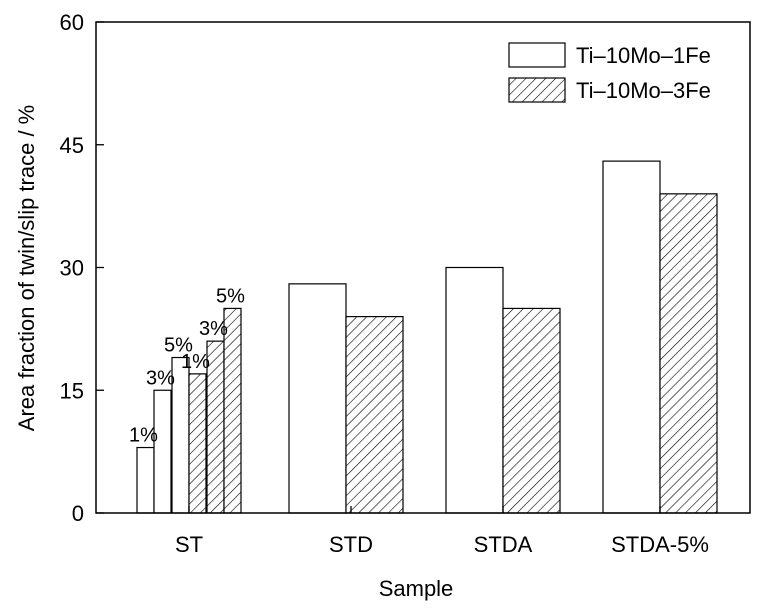  Describe the element at coordinates (609, 72) in the screenshot. I see `legend: Ti–10Mo–1Fe Ti–10Mo–3Fe` at that location.